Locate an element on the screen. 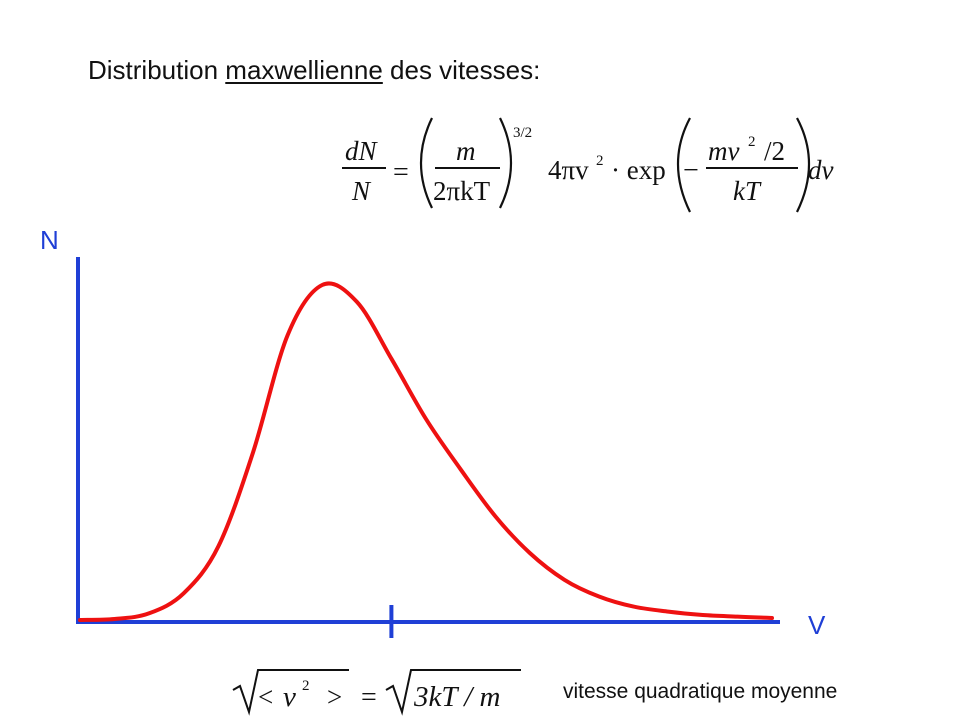 The height and width of the screenshot is (720, 960). rms-formula: < v 2 > = 3kT / m is located at coordinates (376, 692).